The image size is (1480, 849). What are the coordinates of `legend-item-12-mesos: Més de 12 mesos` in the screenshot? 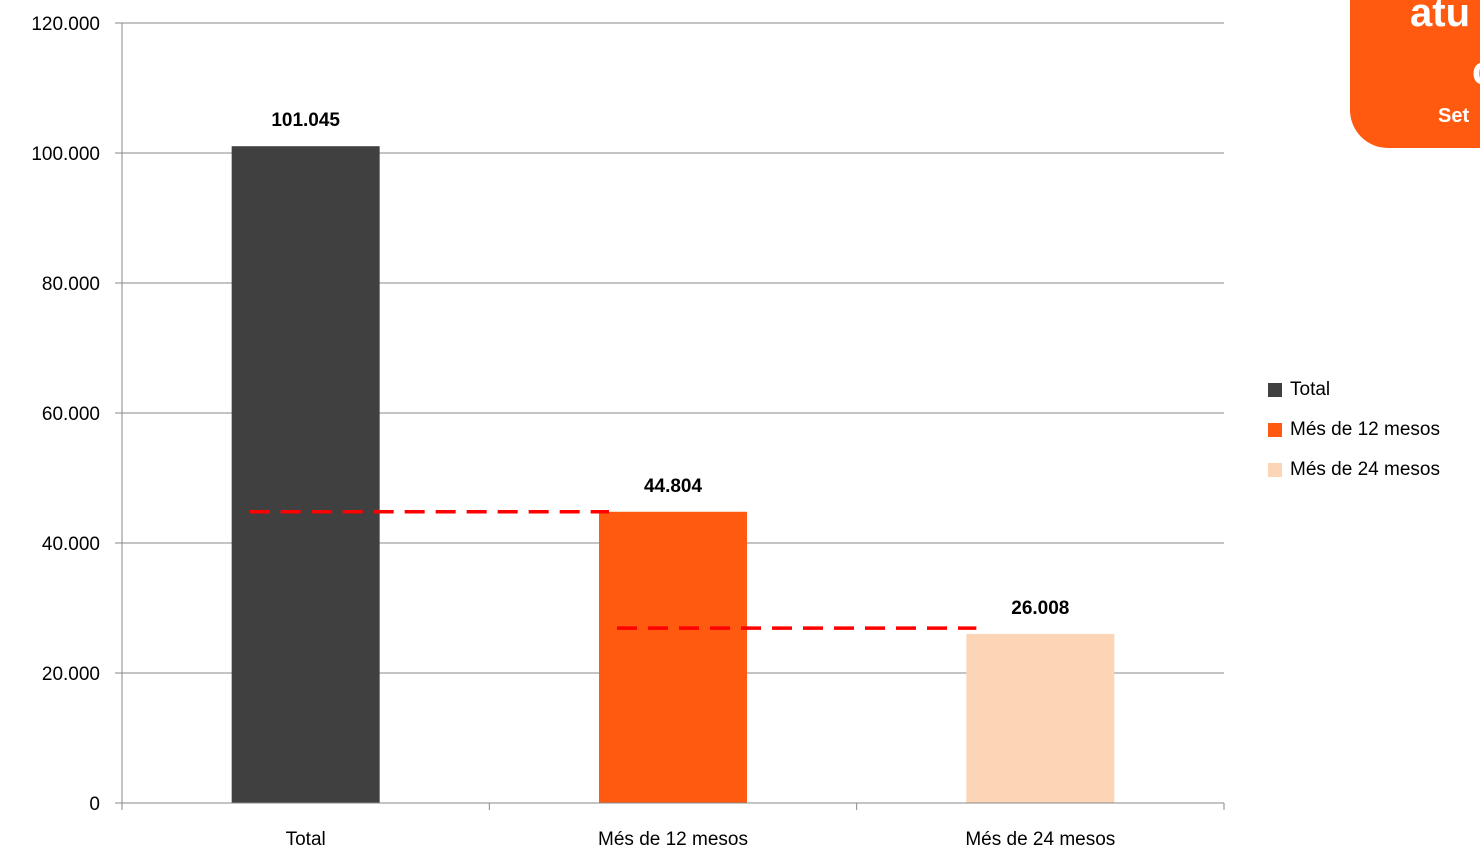 It's located at (1354, 430).